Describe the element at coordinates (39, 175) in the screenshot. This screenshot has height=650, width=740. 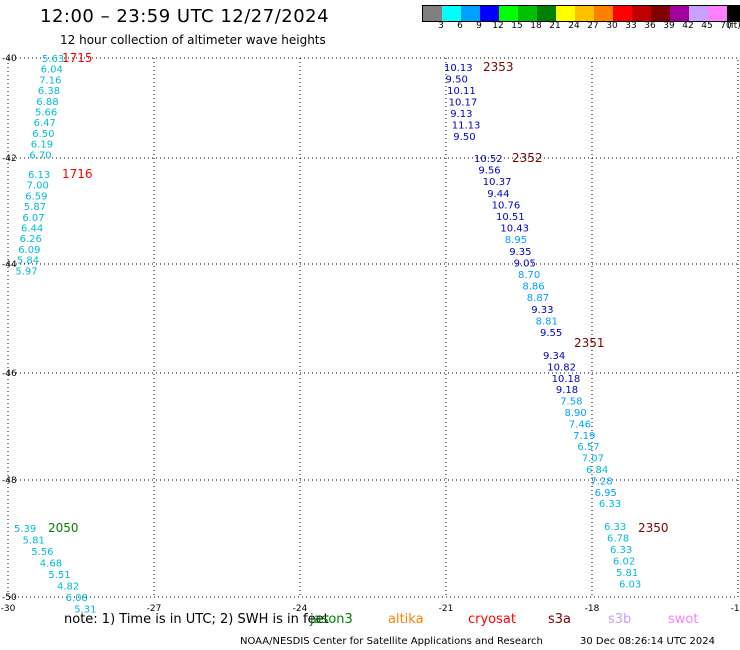
I see `wave-height-value: 6.13` at that location.